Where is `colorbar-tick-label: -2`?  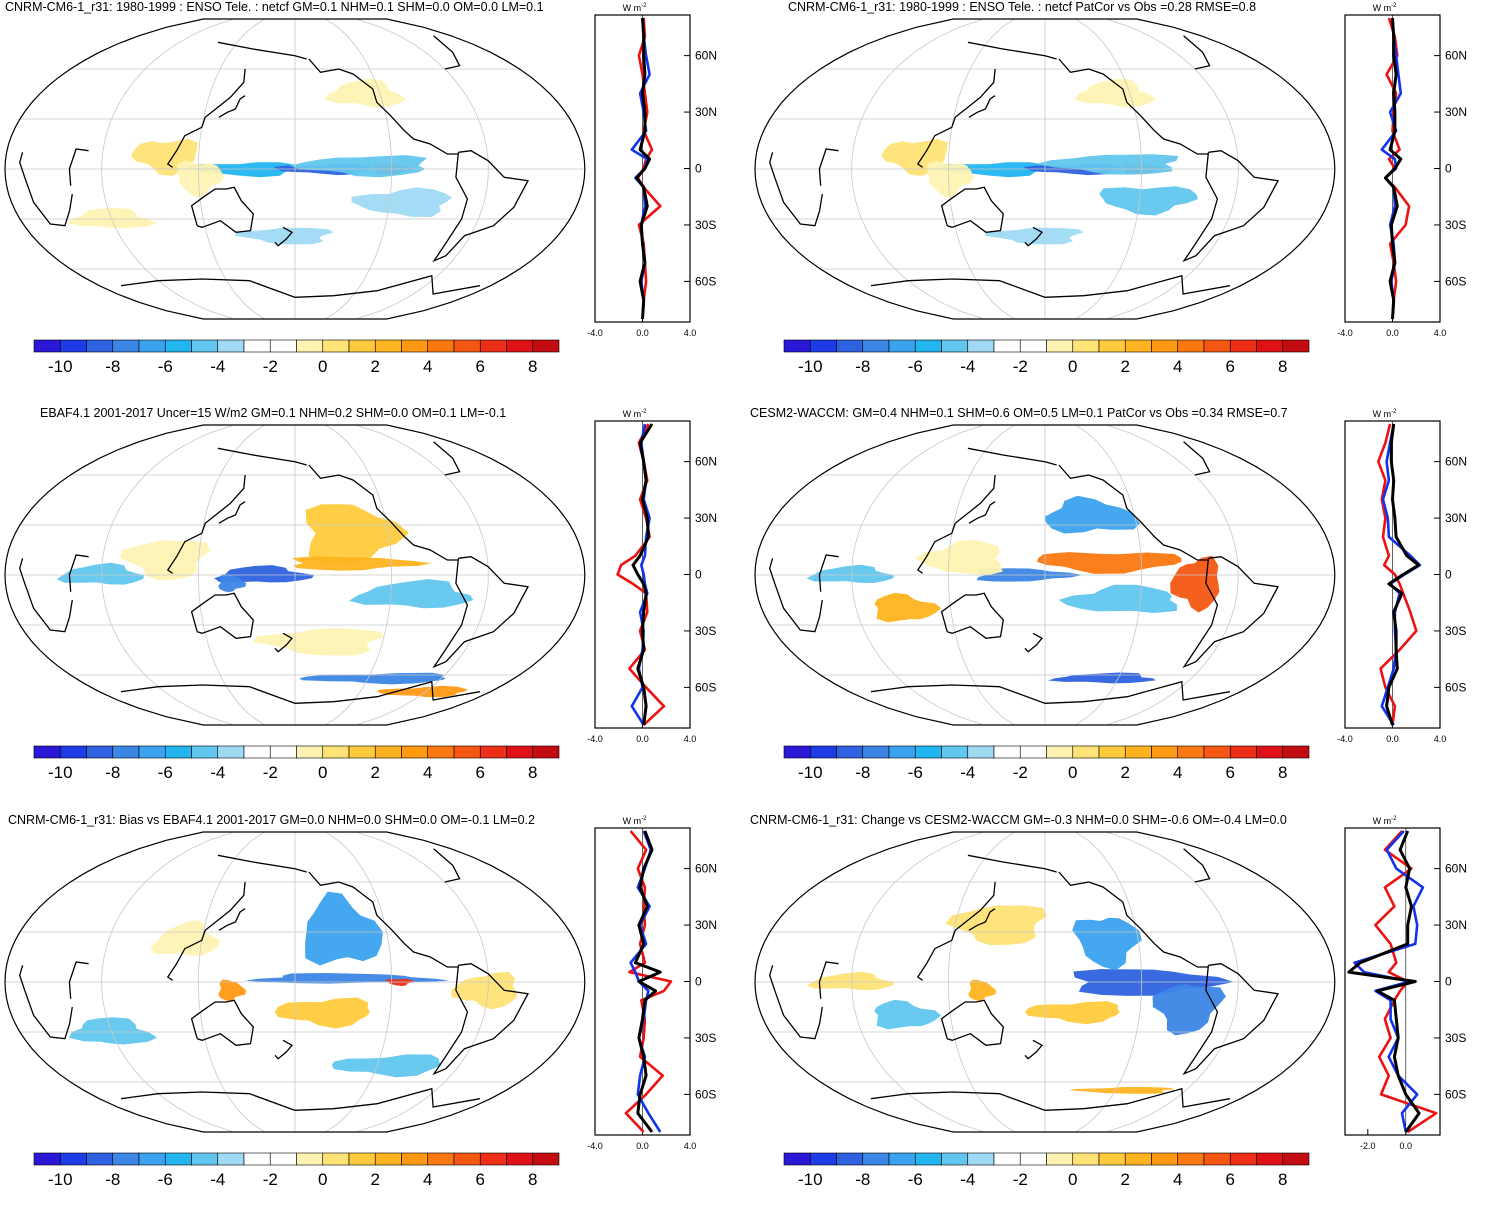
colorbar-tick-label: -2 is located at coordinates (1020, 1179).